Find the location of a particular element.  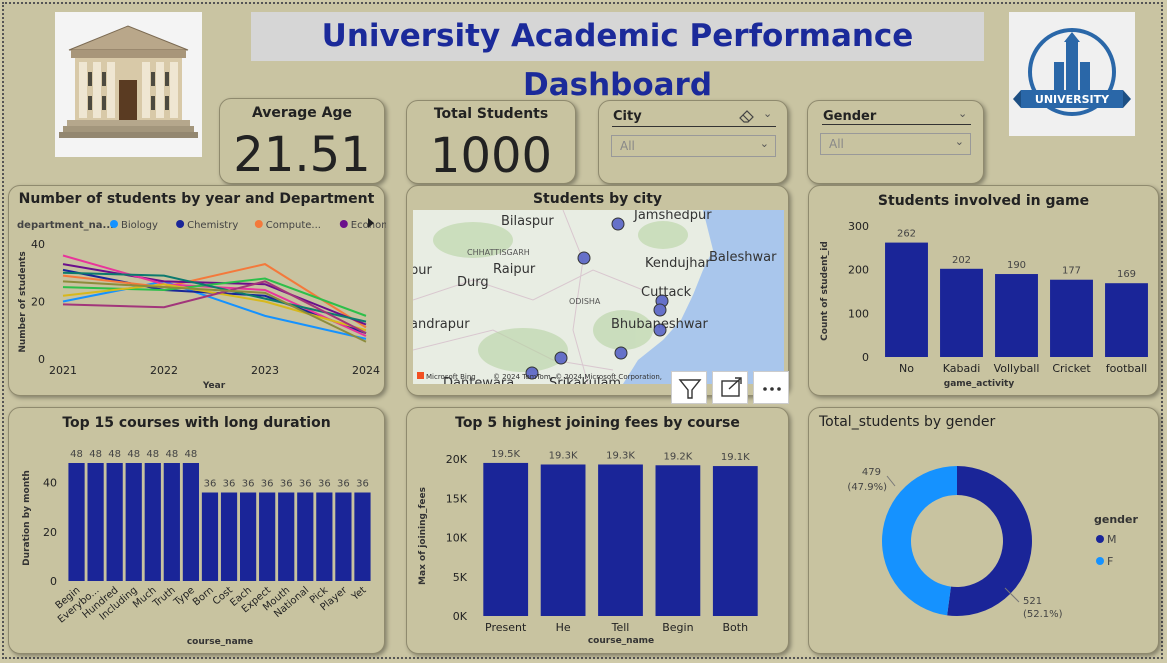

university-logo: UNIVERSITY is located at coordinates (1072, 74).